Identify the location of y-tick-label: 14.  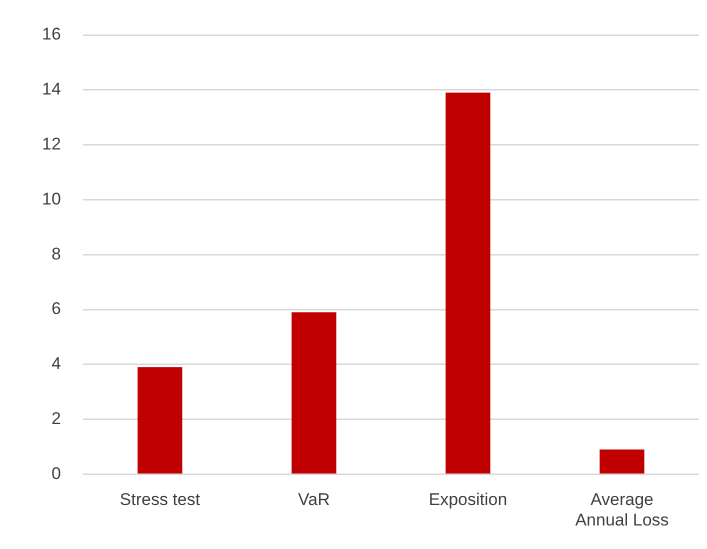
(51, 89).